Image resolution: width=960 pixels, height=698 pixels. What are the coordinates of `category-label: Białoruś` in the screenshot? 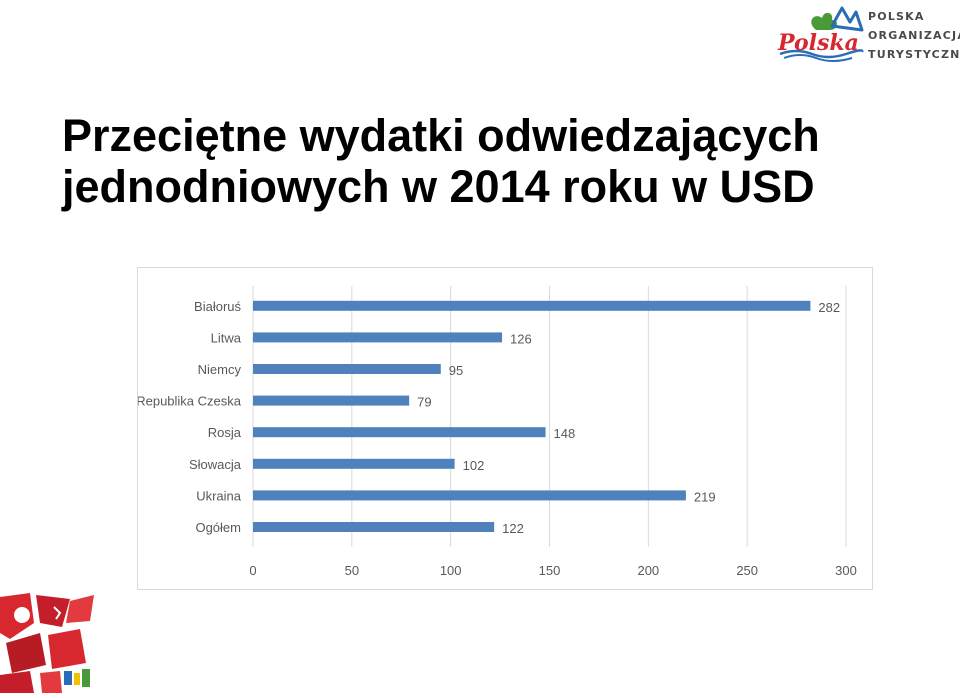 It's located at (217, 306).